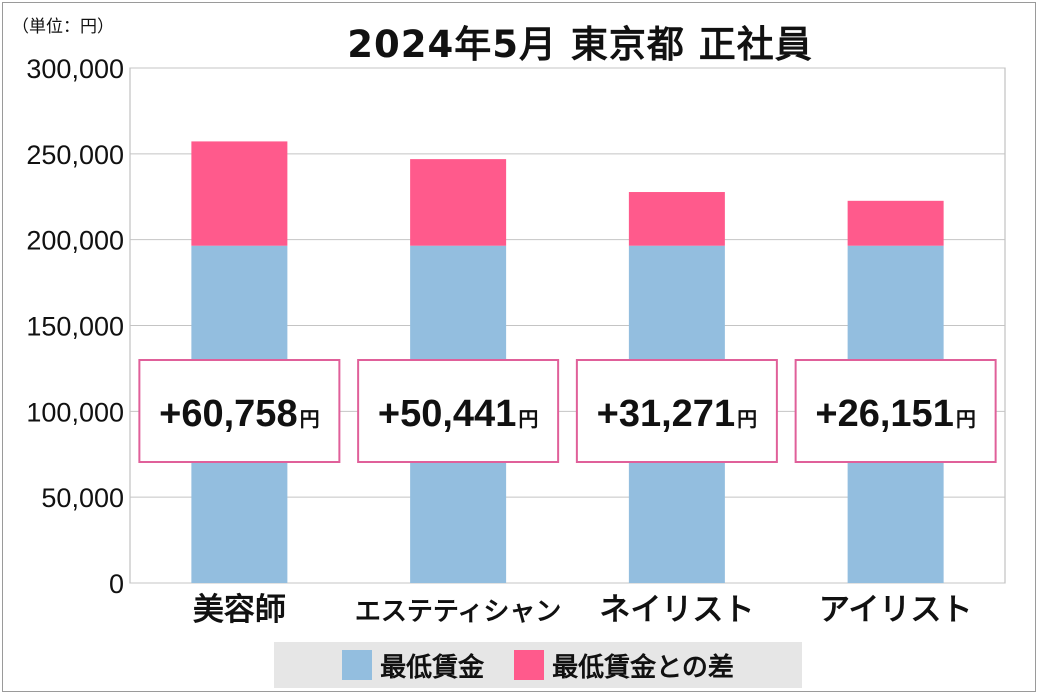 Image resolution: width=1040 pixels, height=696 pixels. I want to click on legend-item-minimum-wage: 最低賃金, so click(413, 665).